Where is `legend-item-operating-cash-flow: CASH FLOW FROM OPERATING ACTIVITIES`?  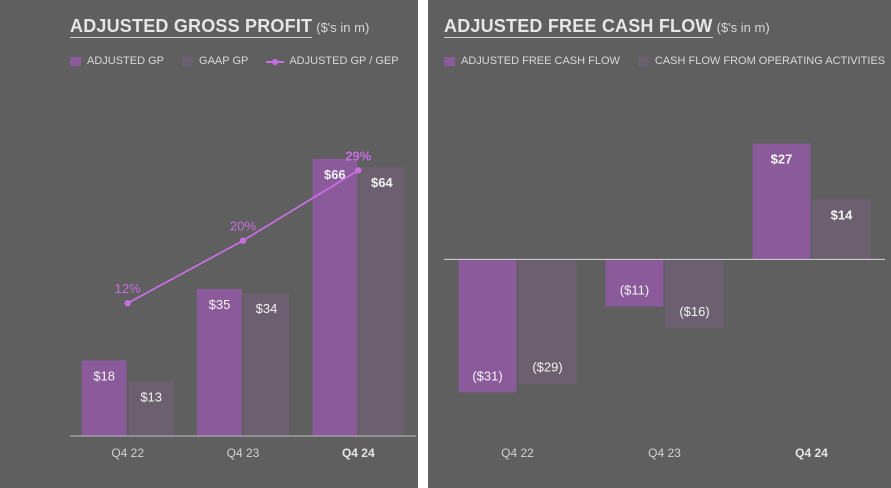 legend-item-operating-cash-flow: CASH FLOW FROM OPERATING ACTIVITIES is located at coordinates (761, 61).